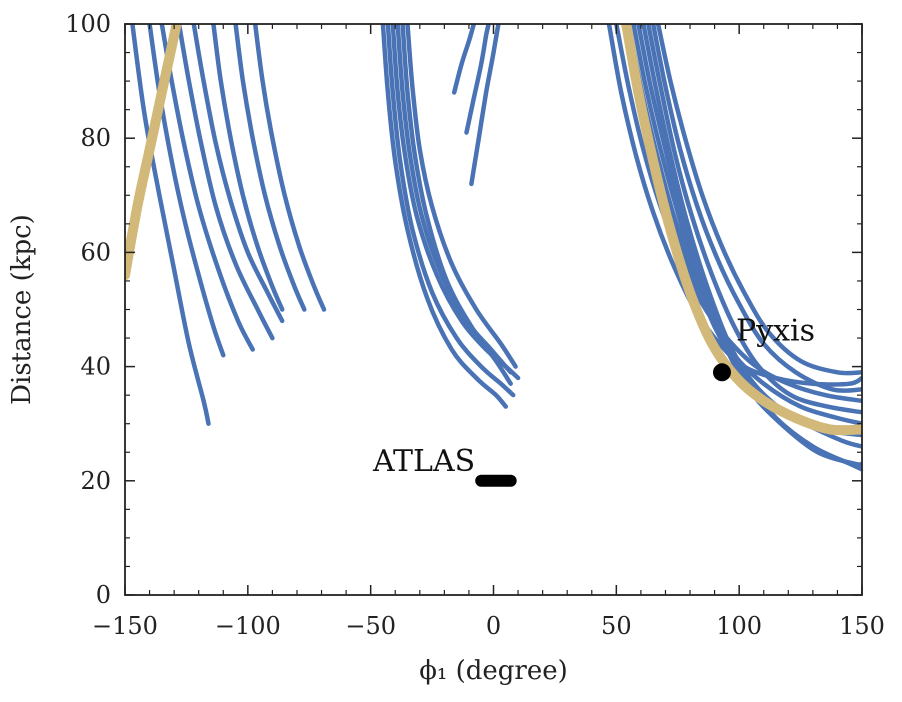  Describe the element at coordinates (493, 671) in the screenshot. I see `x-axis-label: ϕ₁ (degree)` at that location.